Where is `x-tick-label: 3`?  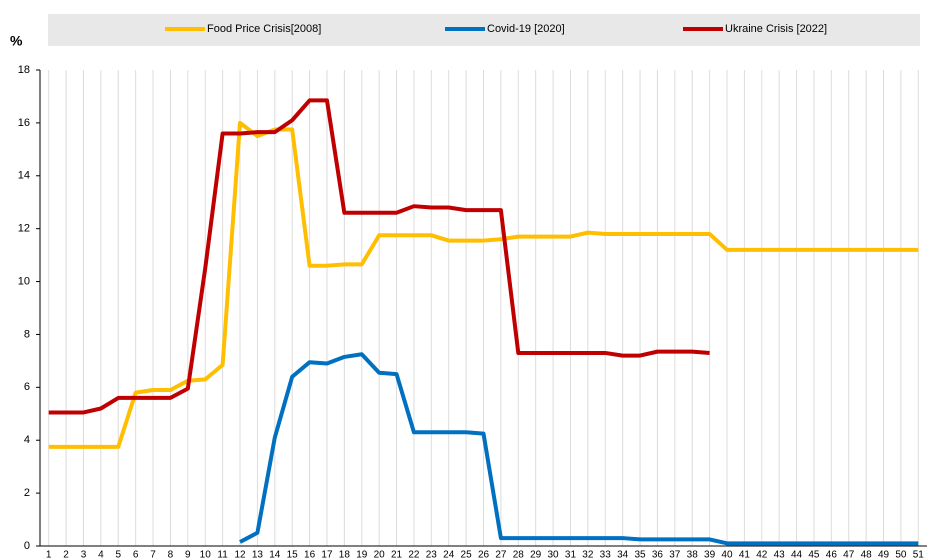
x-tick-label: 3 is located at coordinates (84, 555).